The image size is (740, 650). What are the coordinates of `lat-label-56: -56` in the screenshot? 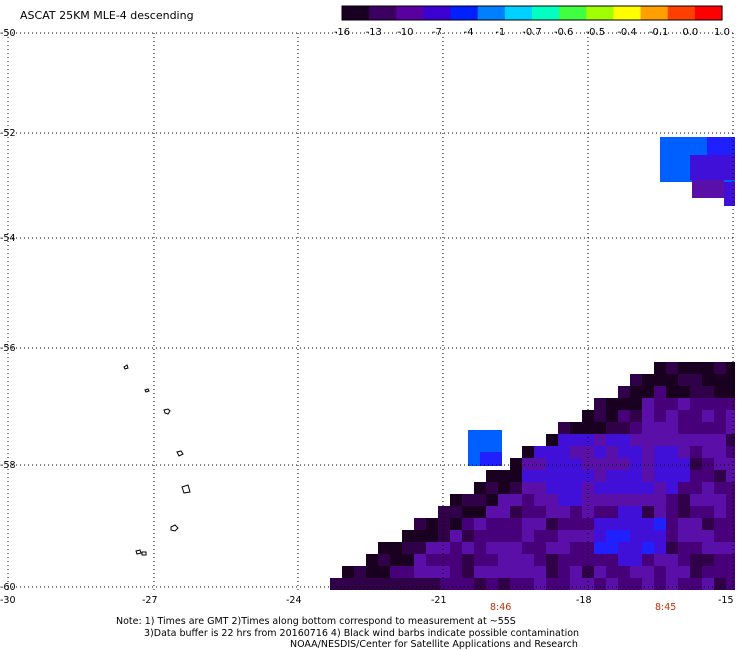 It's located at (8, 348).